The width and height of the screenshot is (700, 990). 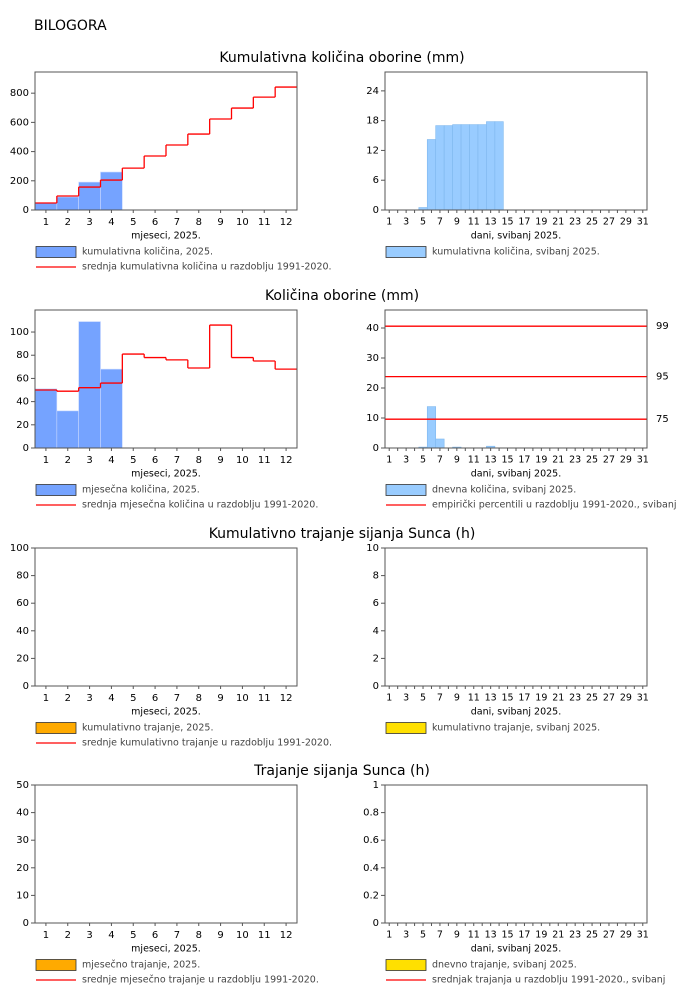 What do you see at coordinates (19, 181) in the screenshot?
I see `y-tick-label: 200` at bounding box center [19, 181].